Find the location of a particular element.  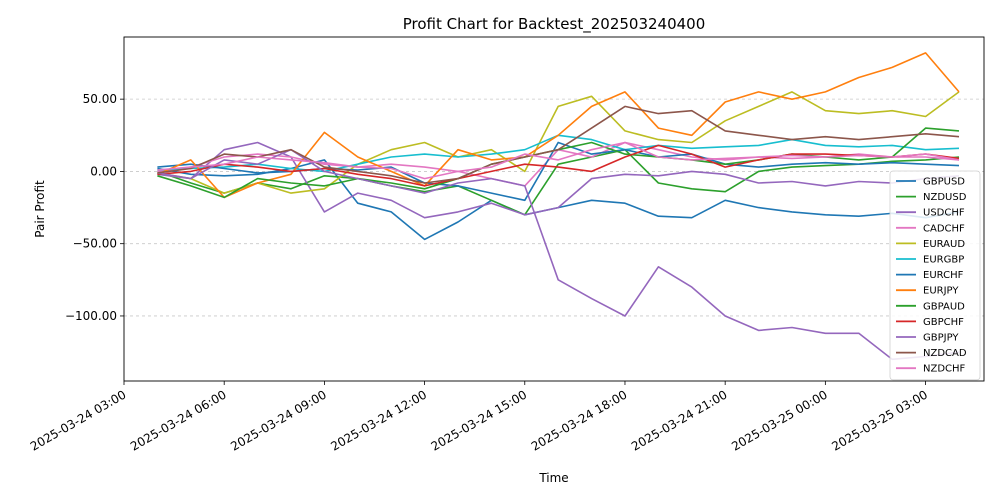

legend-label: NZDCHF is located at coordinates (944, 369).